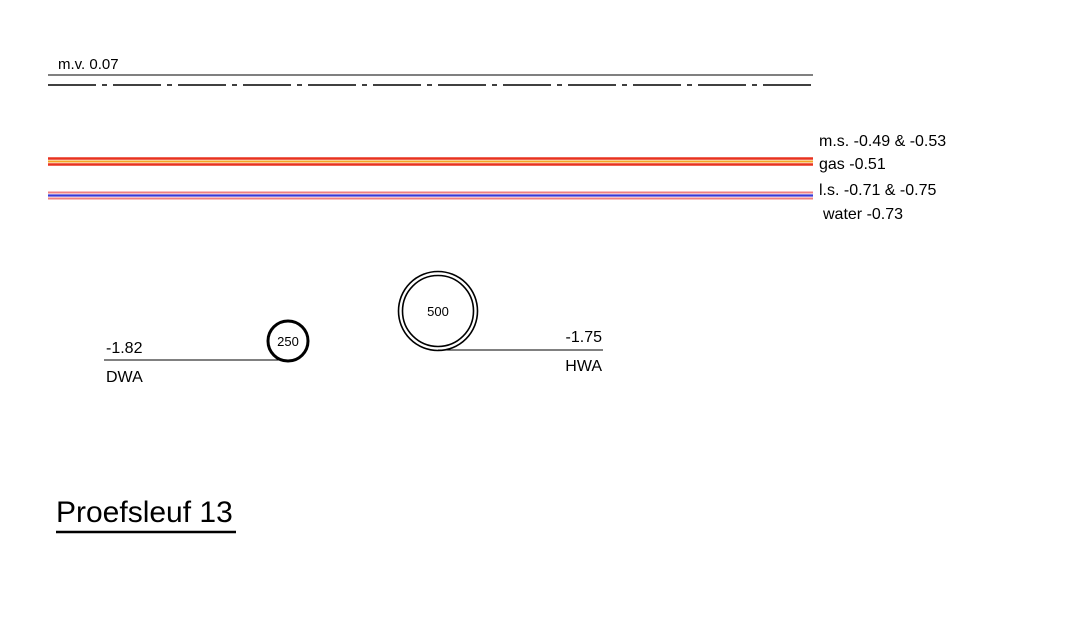  I want to click on drawing-title: Proefsleuf 13, so click(144, 512).